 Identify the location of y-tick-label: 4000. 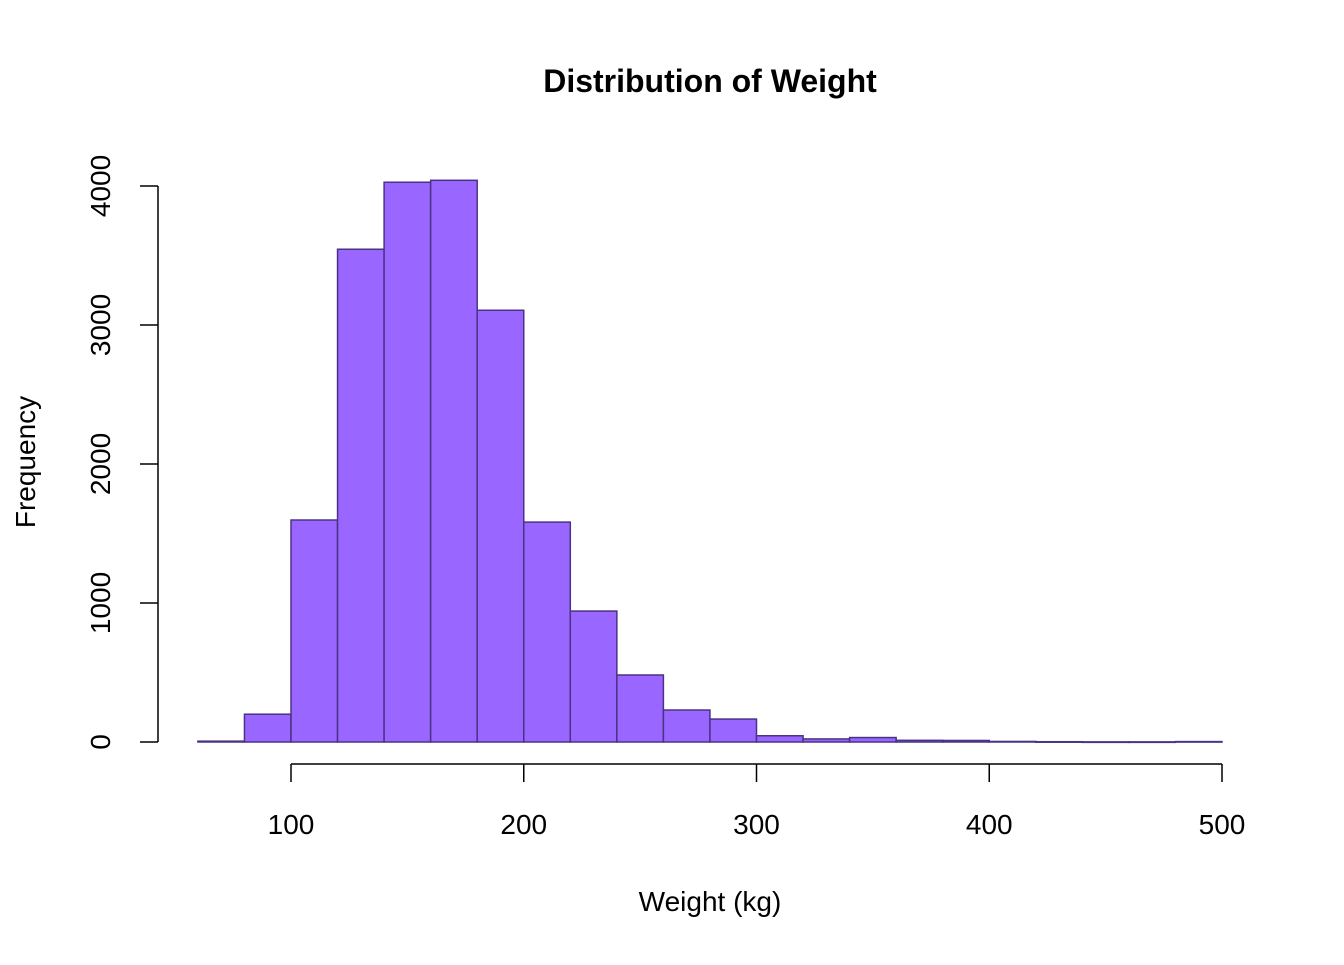
(100, 186).